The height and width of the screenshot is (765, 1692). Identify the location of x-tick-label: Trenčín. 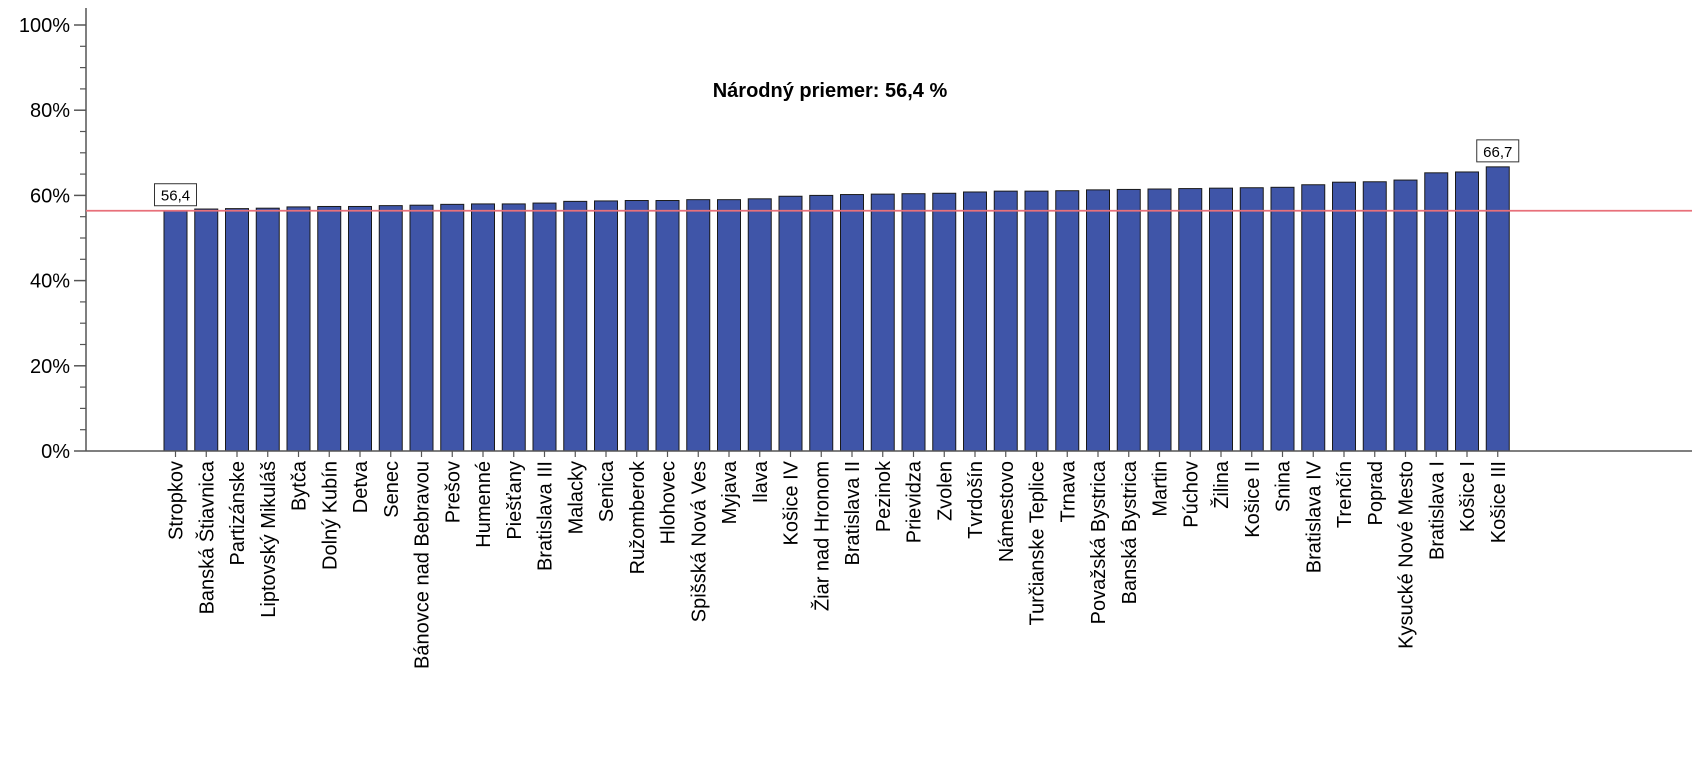
(1345, 494).